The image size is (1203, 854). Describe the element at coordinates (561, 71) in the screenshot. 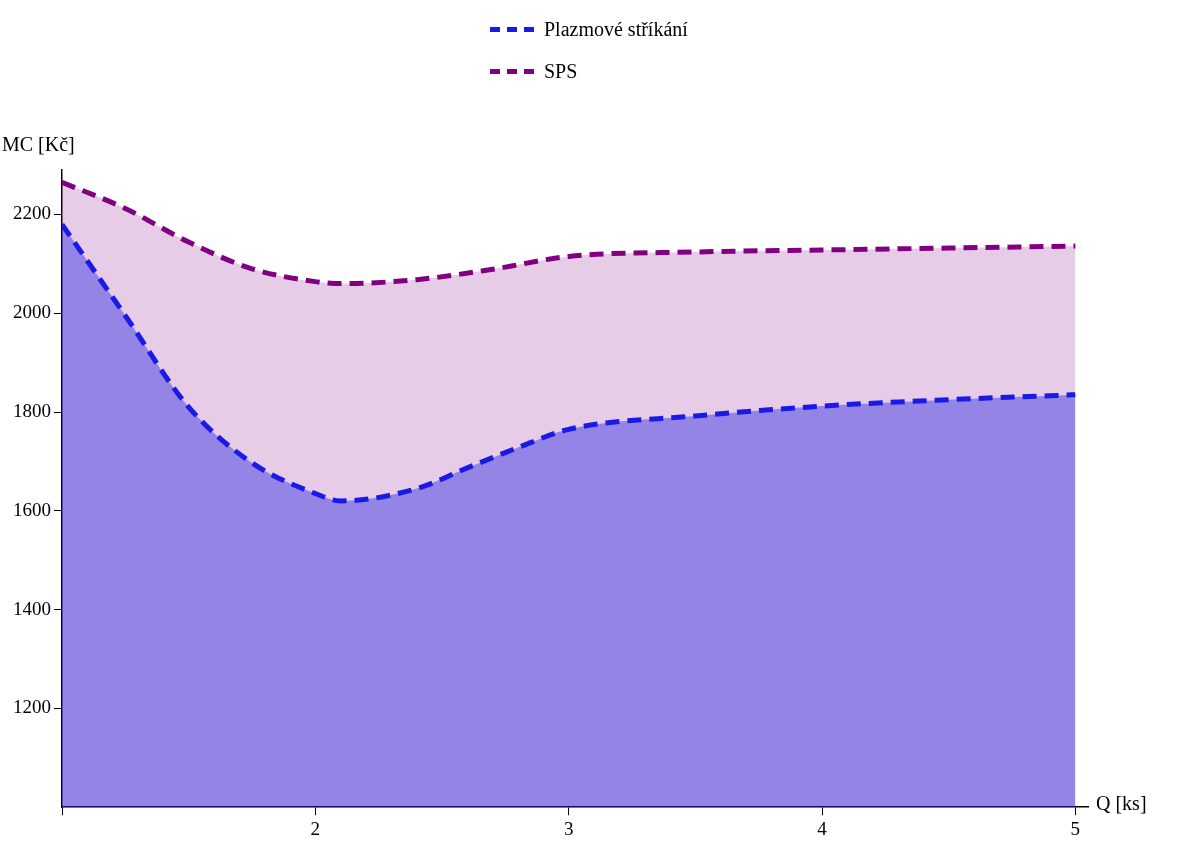

I see `legend-label: SPS` at that location.